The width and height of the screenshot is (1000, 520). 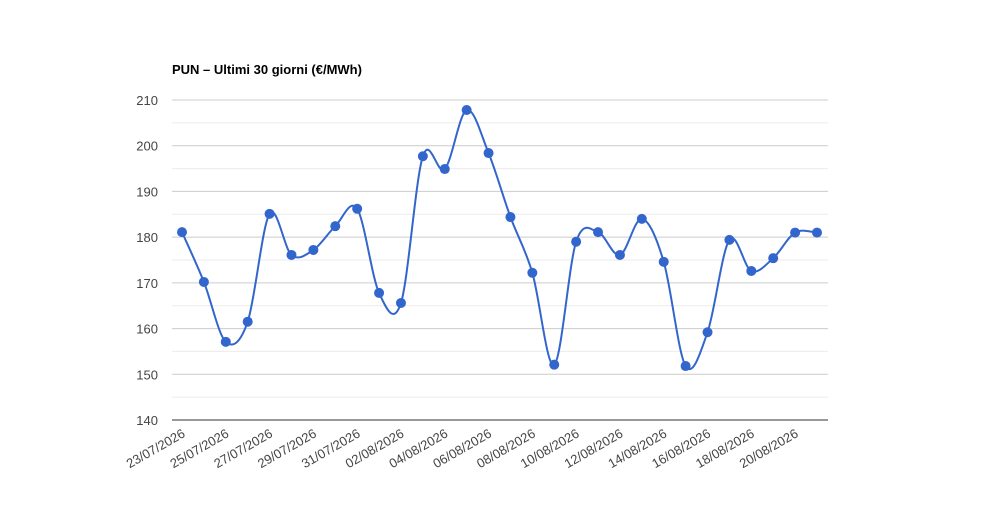 I want to click on y-tick-label: 170, so click(x=147, y=283).